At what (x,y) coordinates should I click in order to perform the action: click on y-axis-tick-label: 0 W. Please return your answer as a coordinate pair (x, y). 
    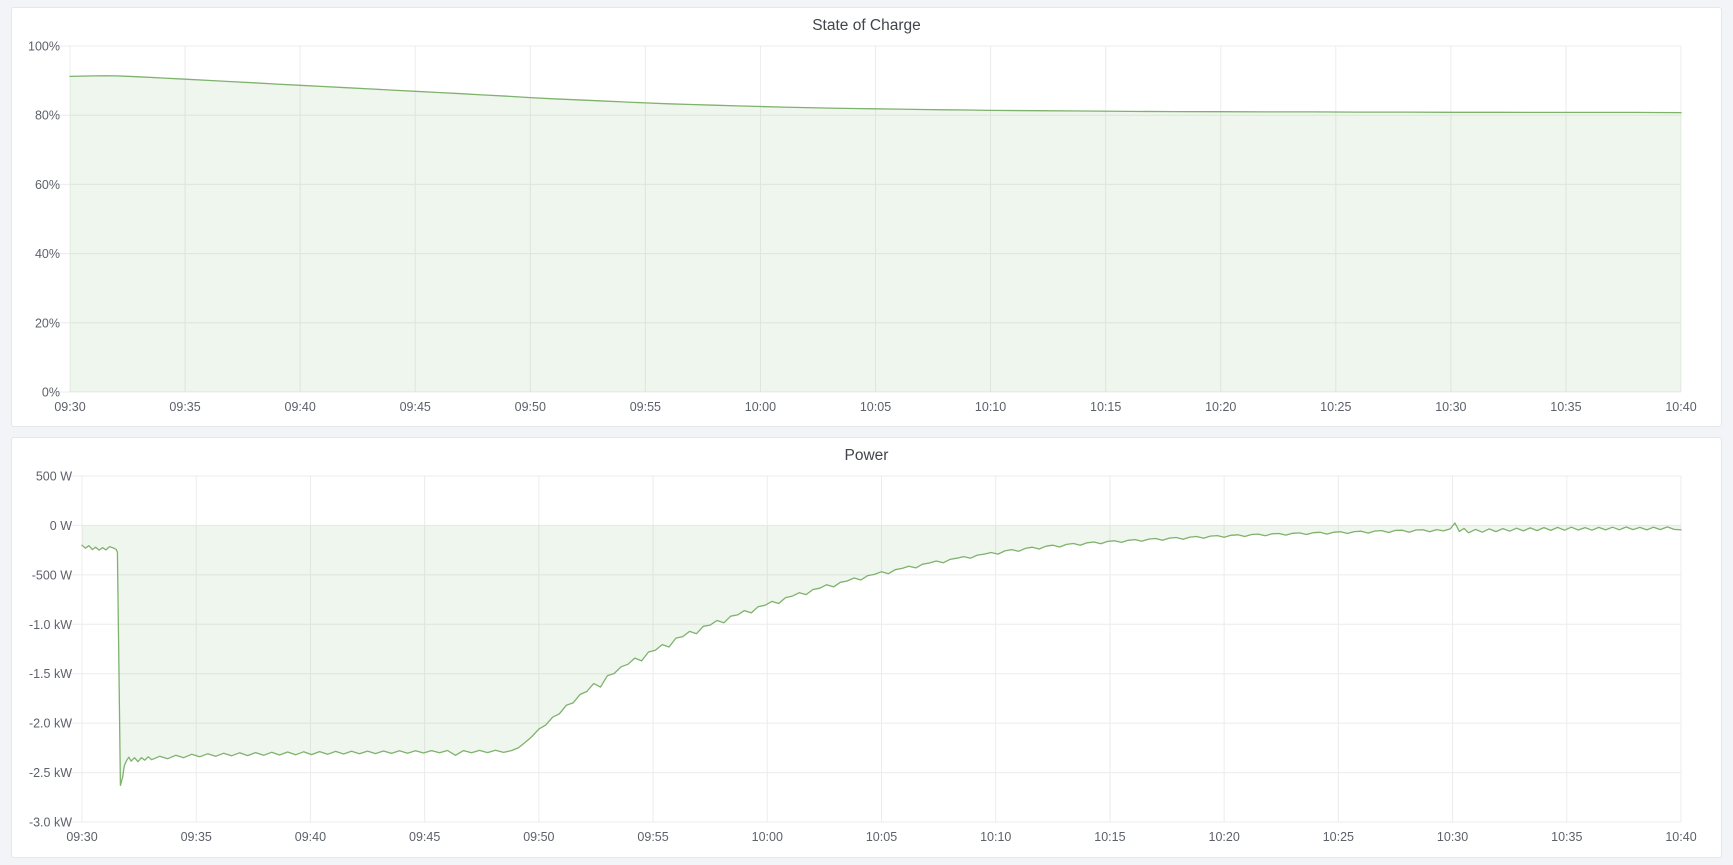
    Looking at the image, I should click on (61, 526).